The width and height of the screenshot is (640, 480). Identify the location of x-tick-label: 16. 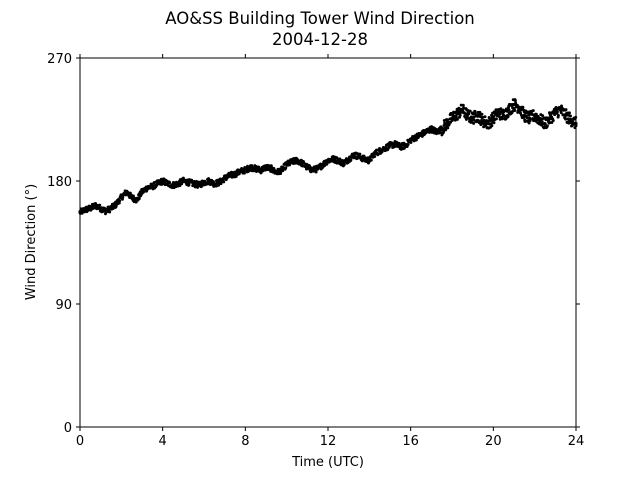
(410, 441).